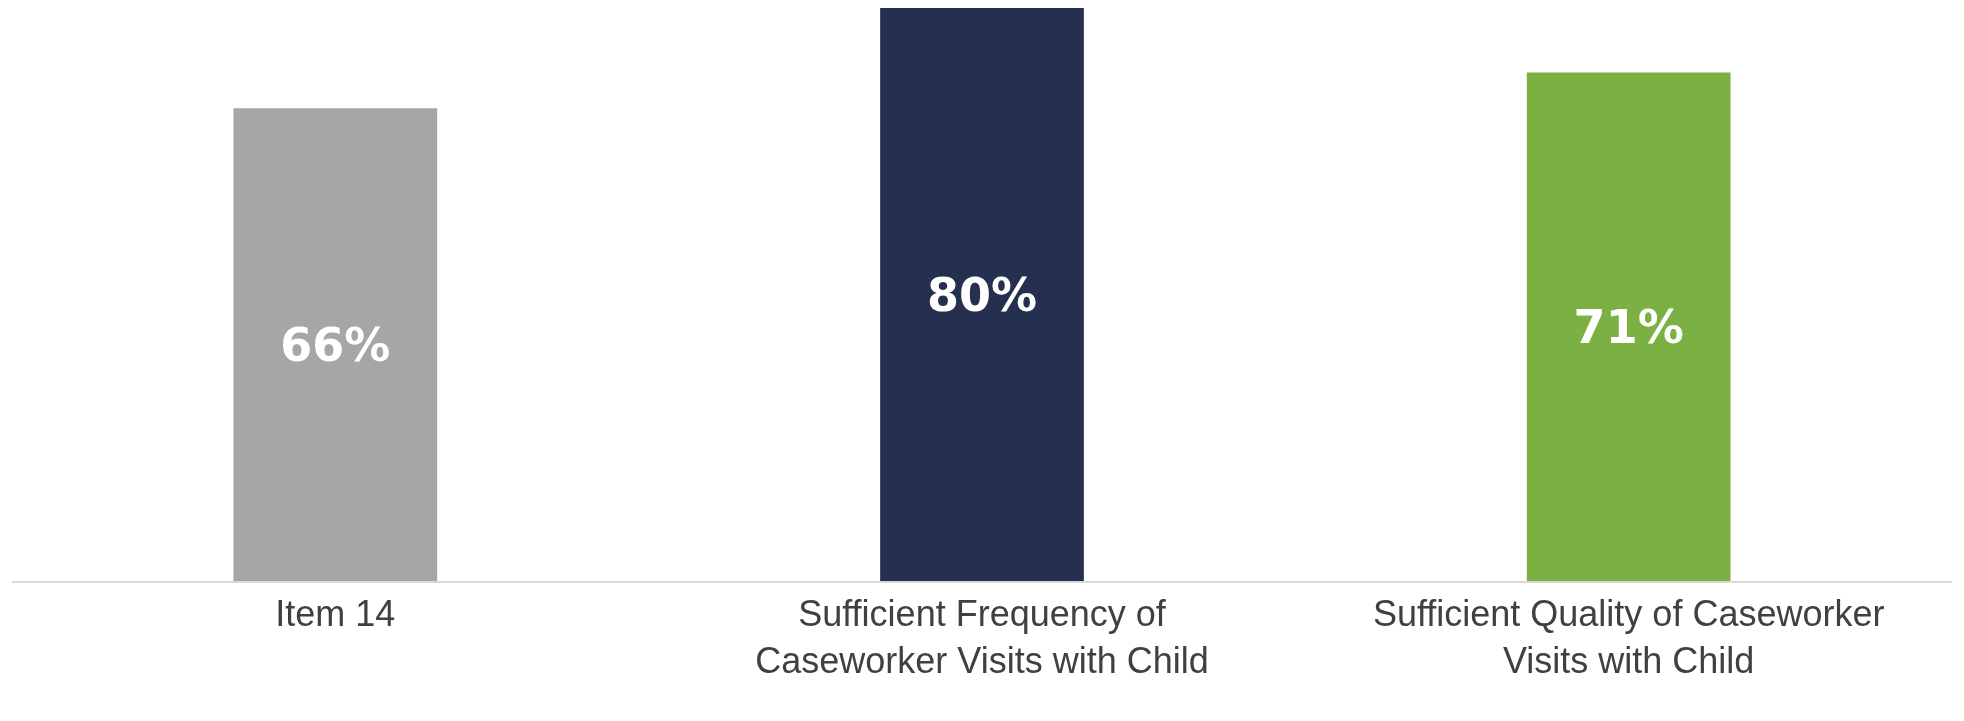 The width and height of the screenshot is (1964, 721). What do you see at coordinates (335, 344) in the screenshot?
I see `data-label: 66%` at bounding box center [335, 344].